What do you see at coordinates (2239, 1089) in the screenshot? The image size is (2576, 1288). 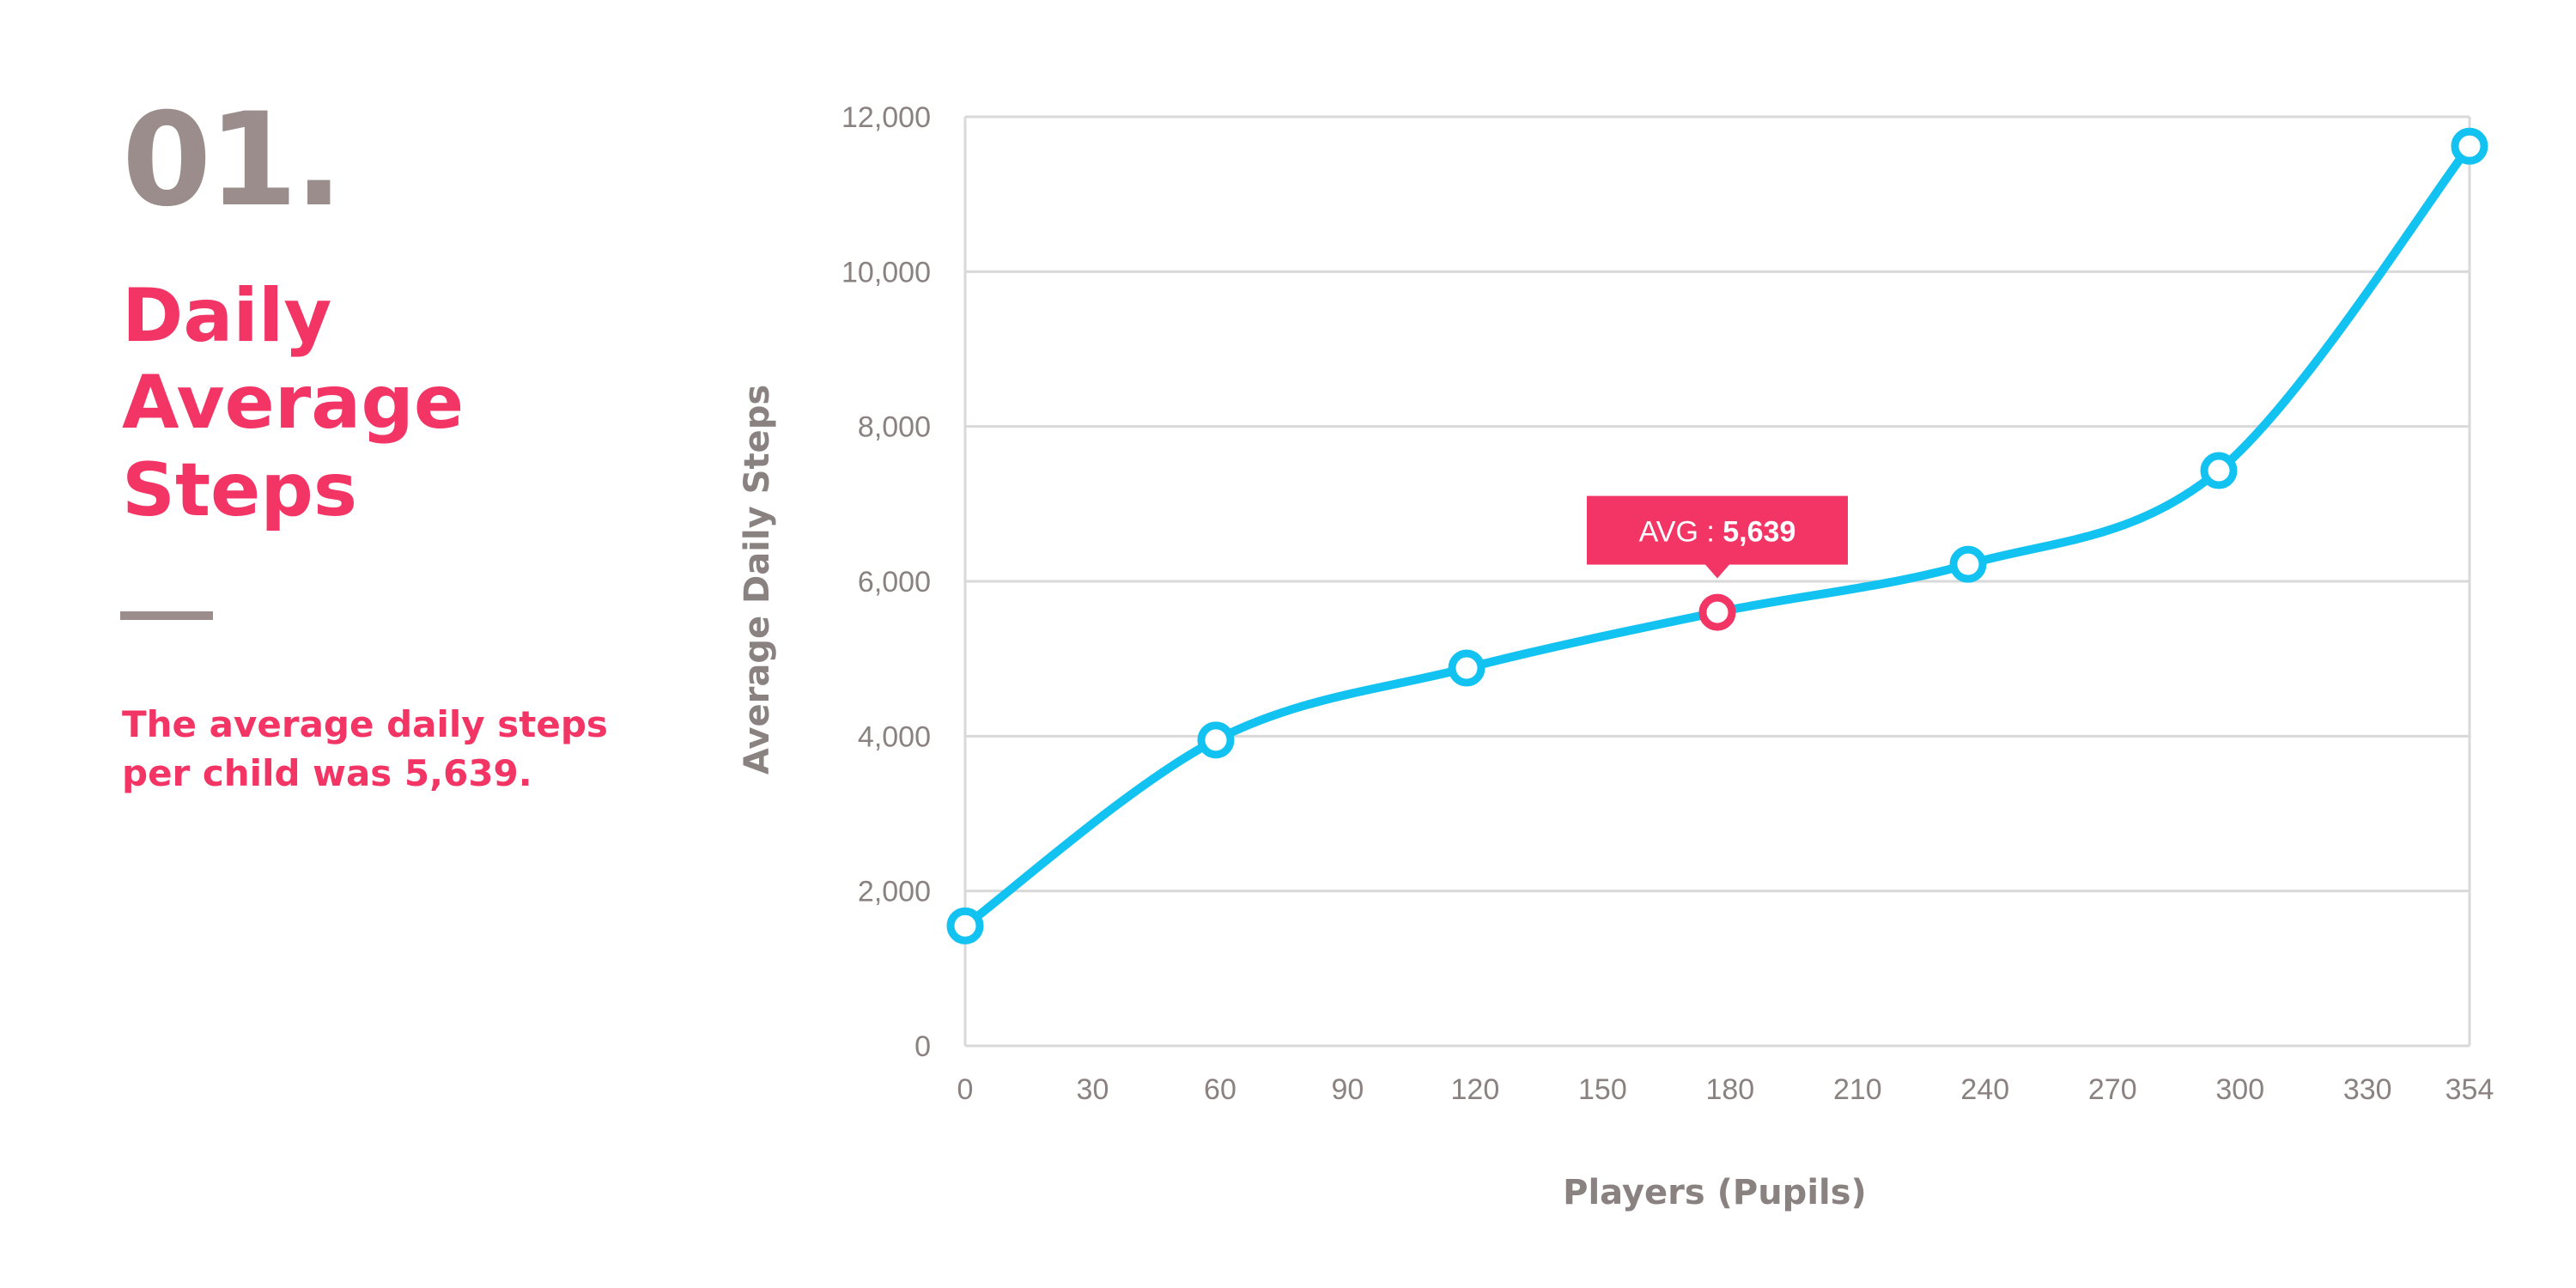 I see `x-tick-label: 300` at bounding box center [2239, 1089].